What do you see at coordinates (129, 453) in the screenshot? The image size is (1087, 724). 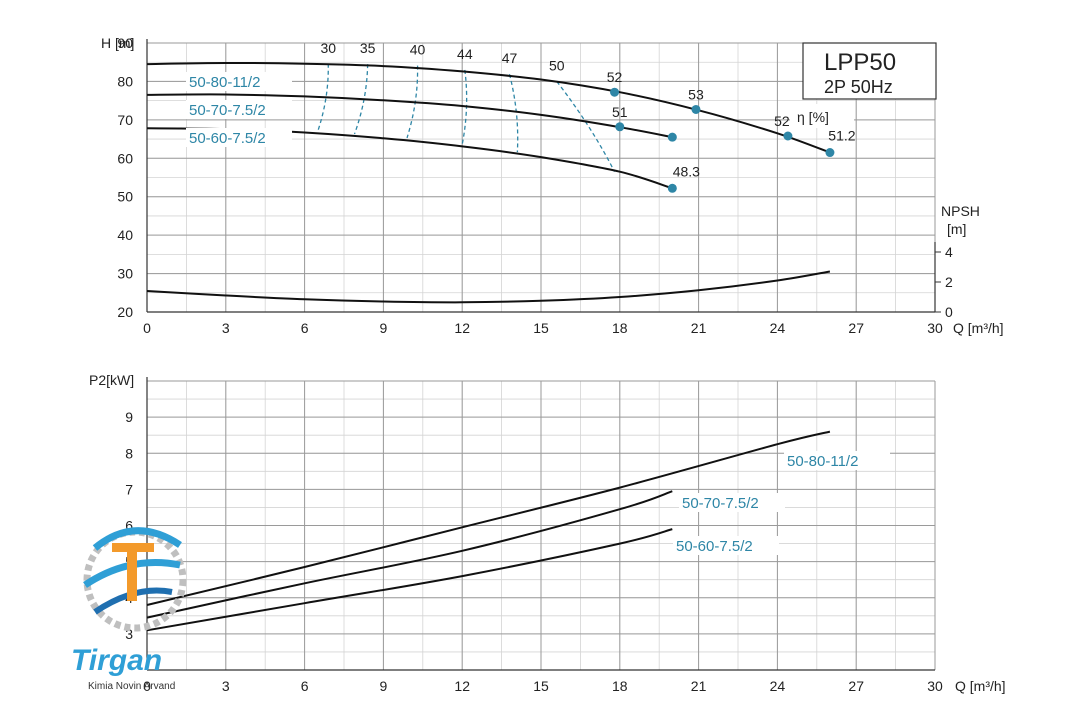 I see `y-tick-label: 8` at bounding box center [129, 453].